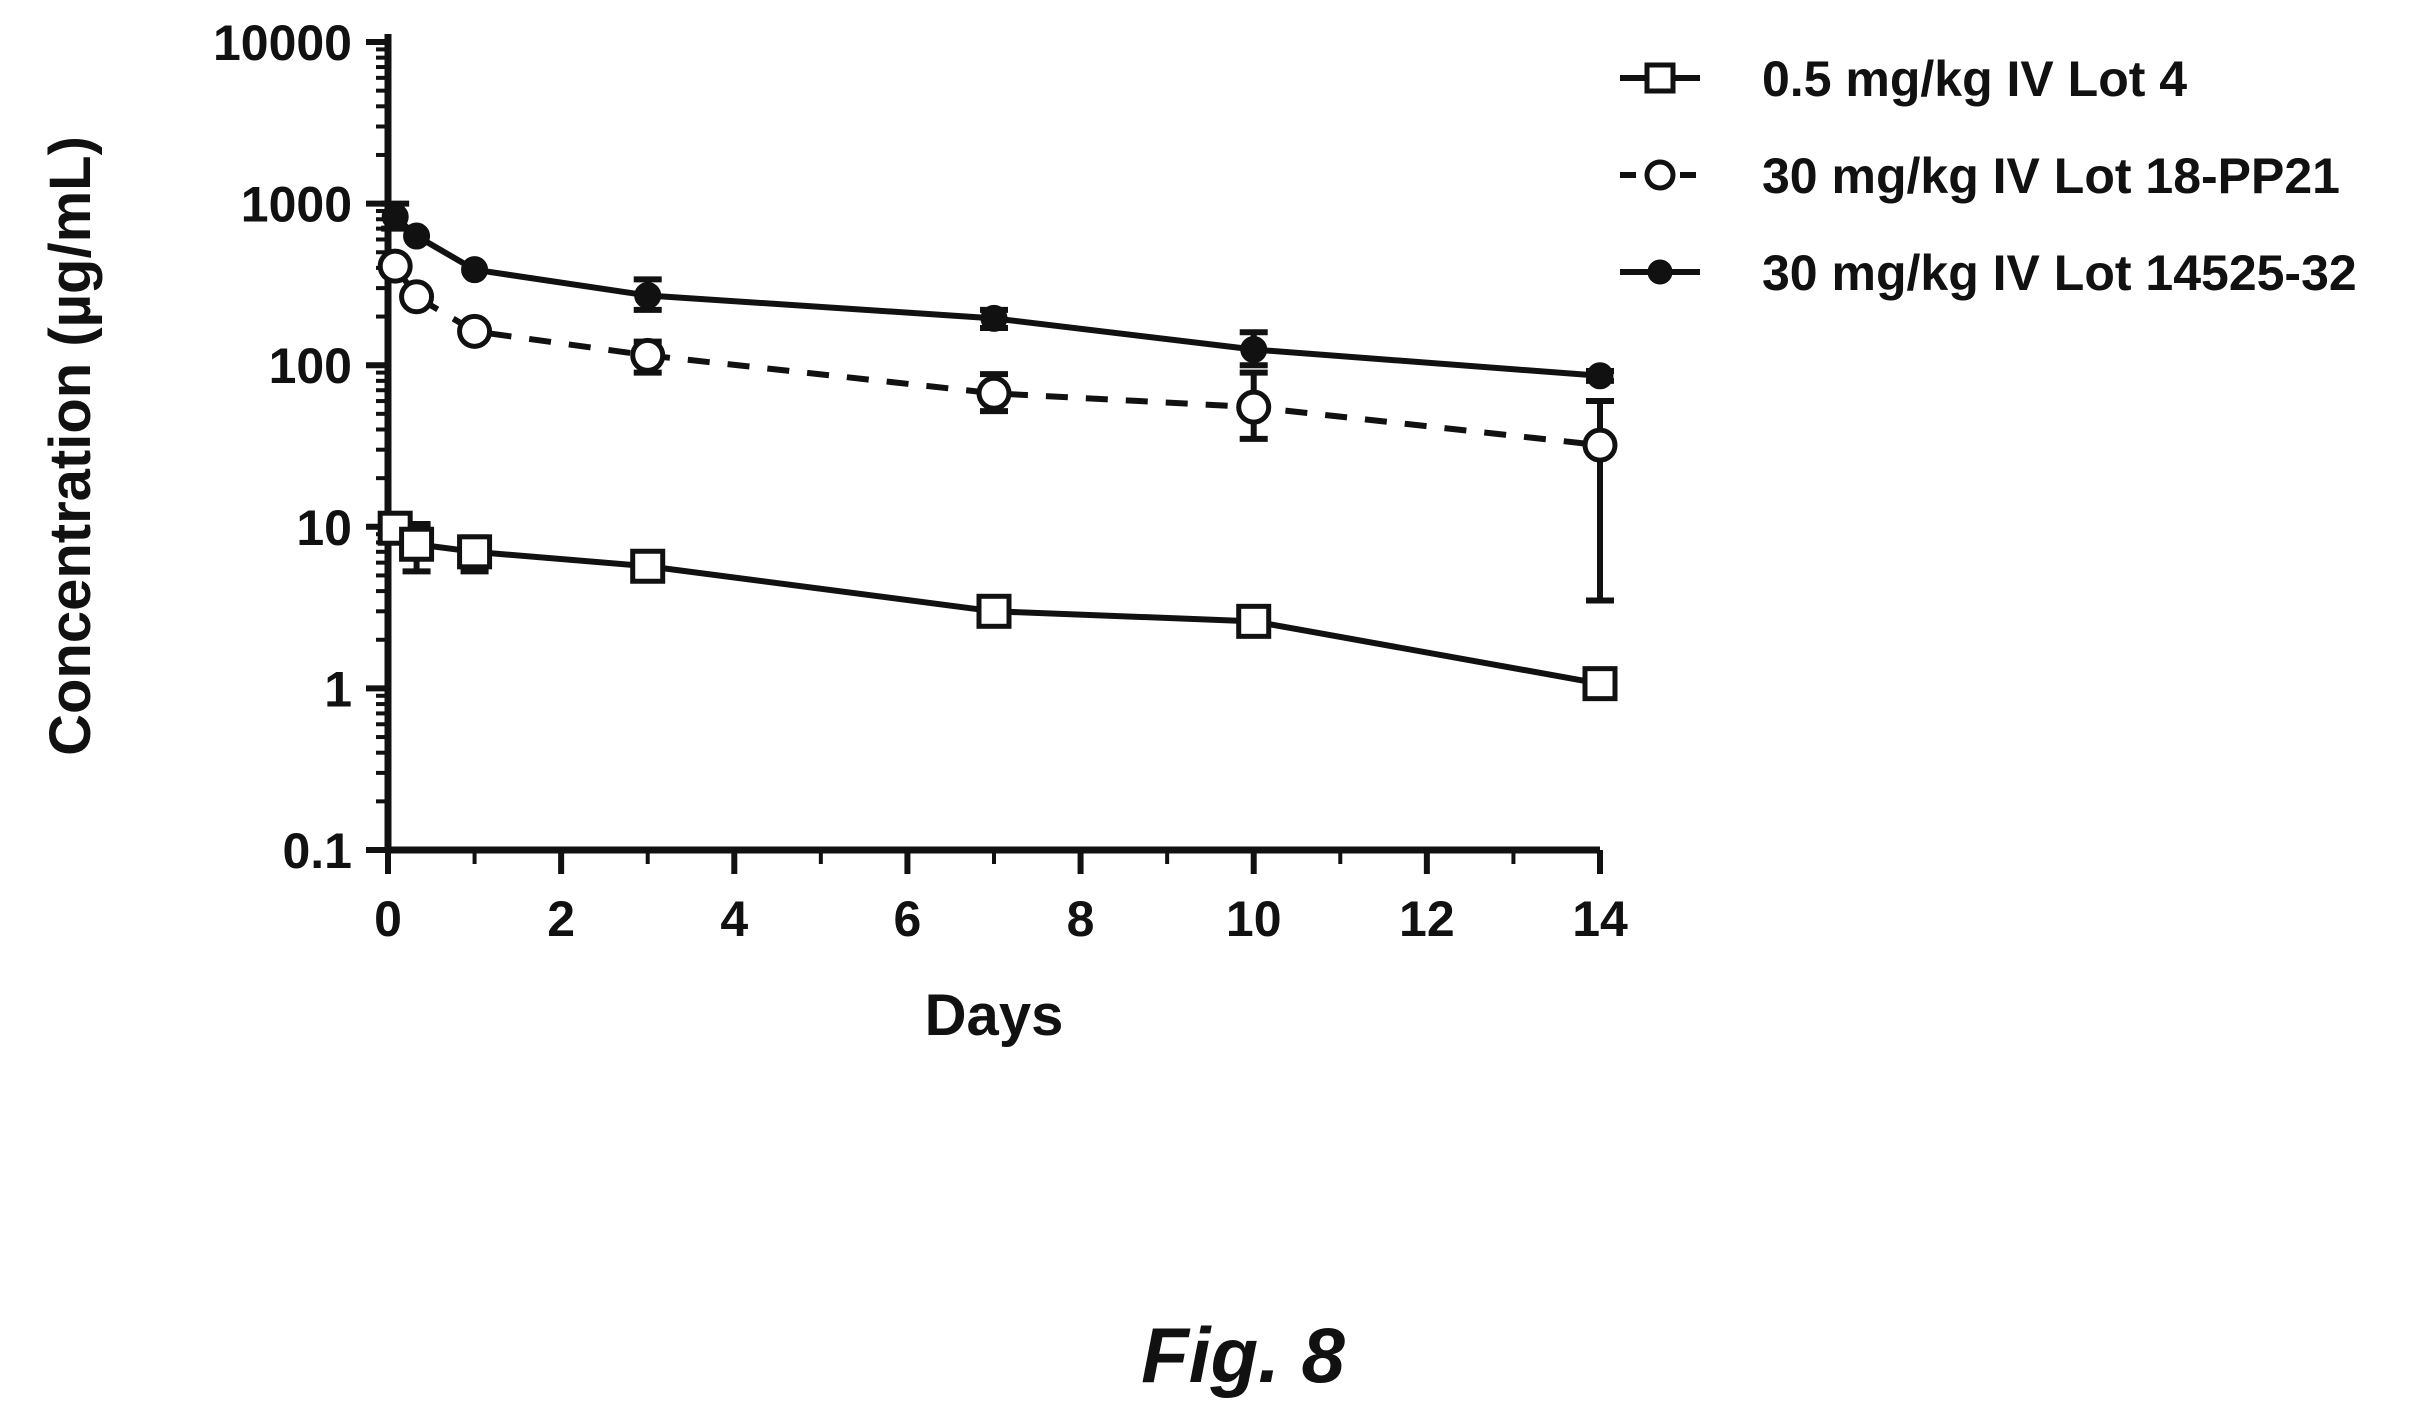  I want to click on y-tick-label: 1000, so click(296, 205).